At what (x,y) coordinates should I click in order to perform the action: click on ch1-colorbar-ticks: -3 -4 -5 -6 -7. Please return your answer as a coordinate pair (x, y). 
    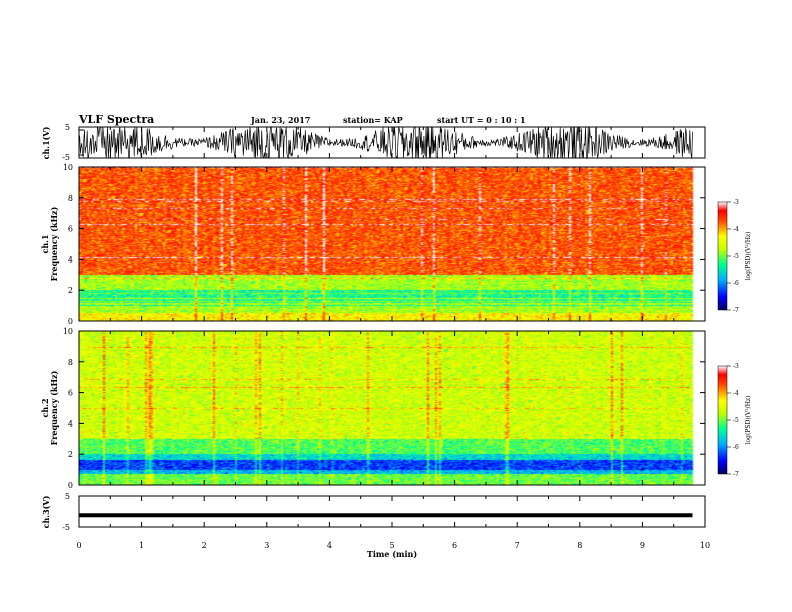
    Looking at the image, I should click on (733, 256).